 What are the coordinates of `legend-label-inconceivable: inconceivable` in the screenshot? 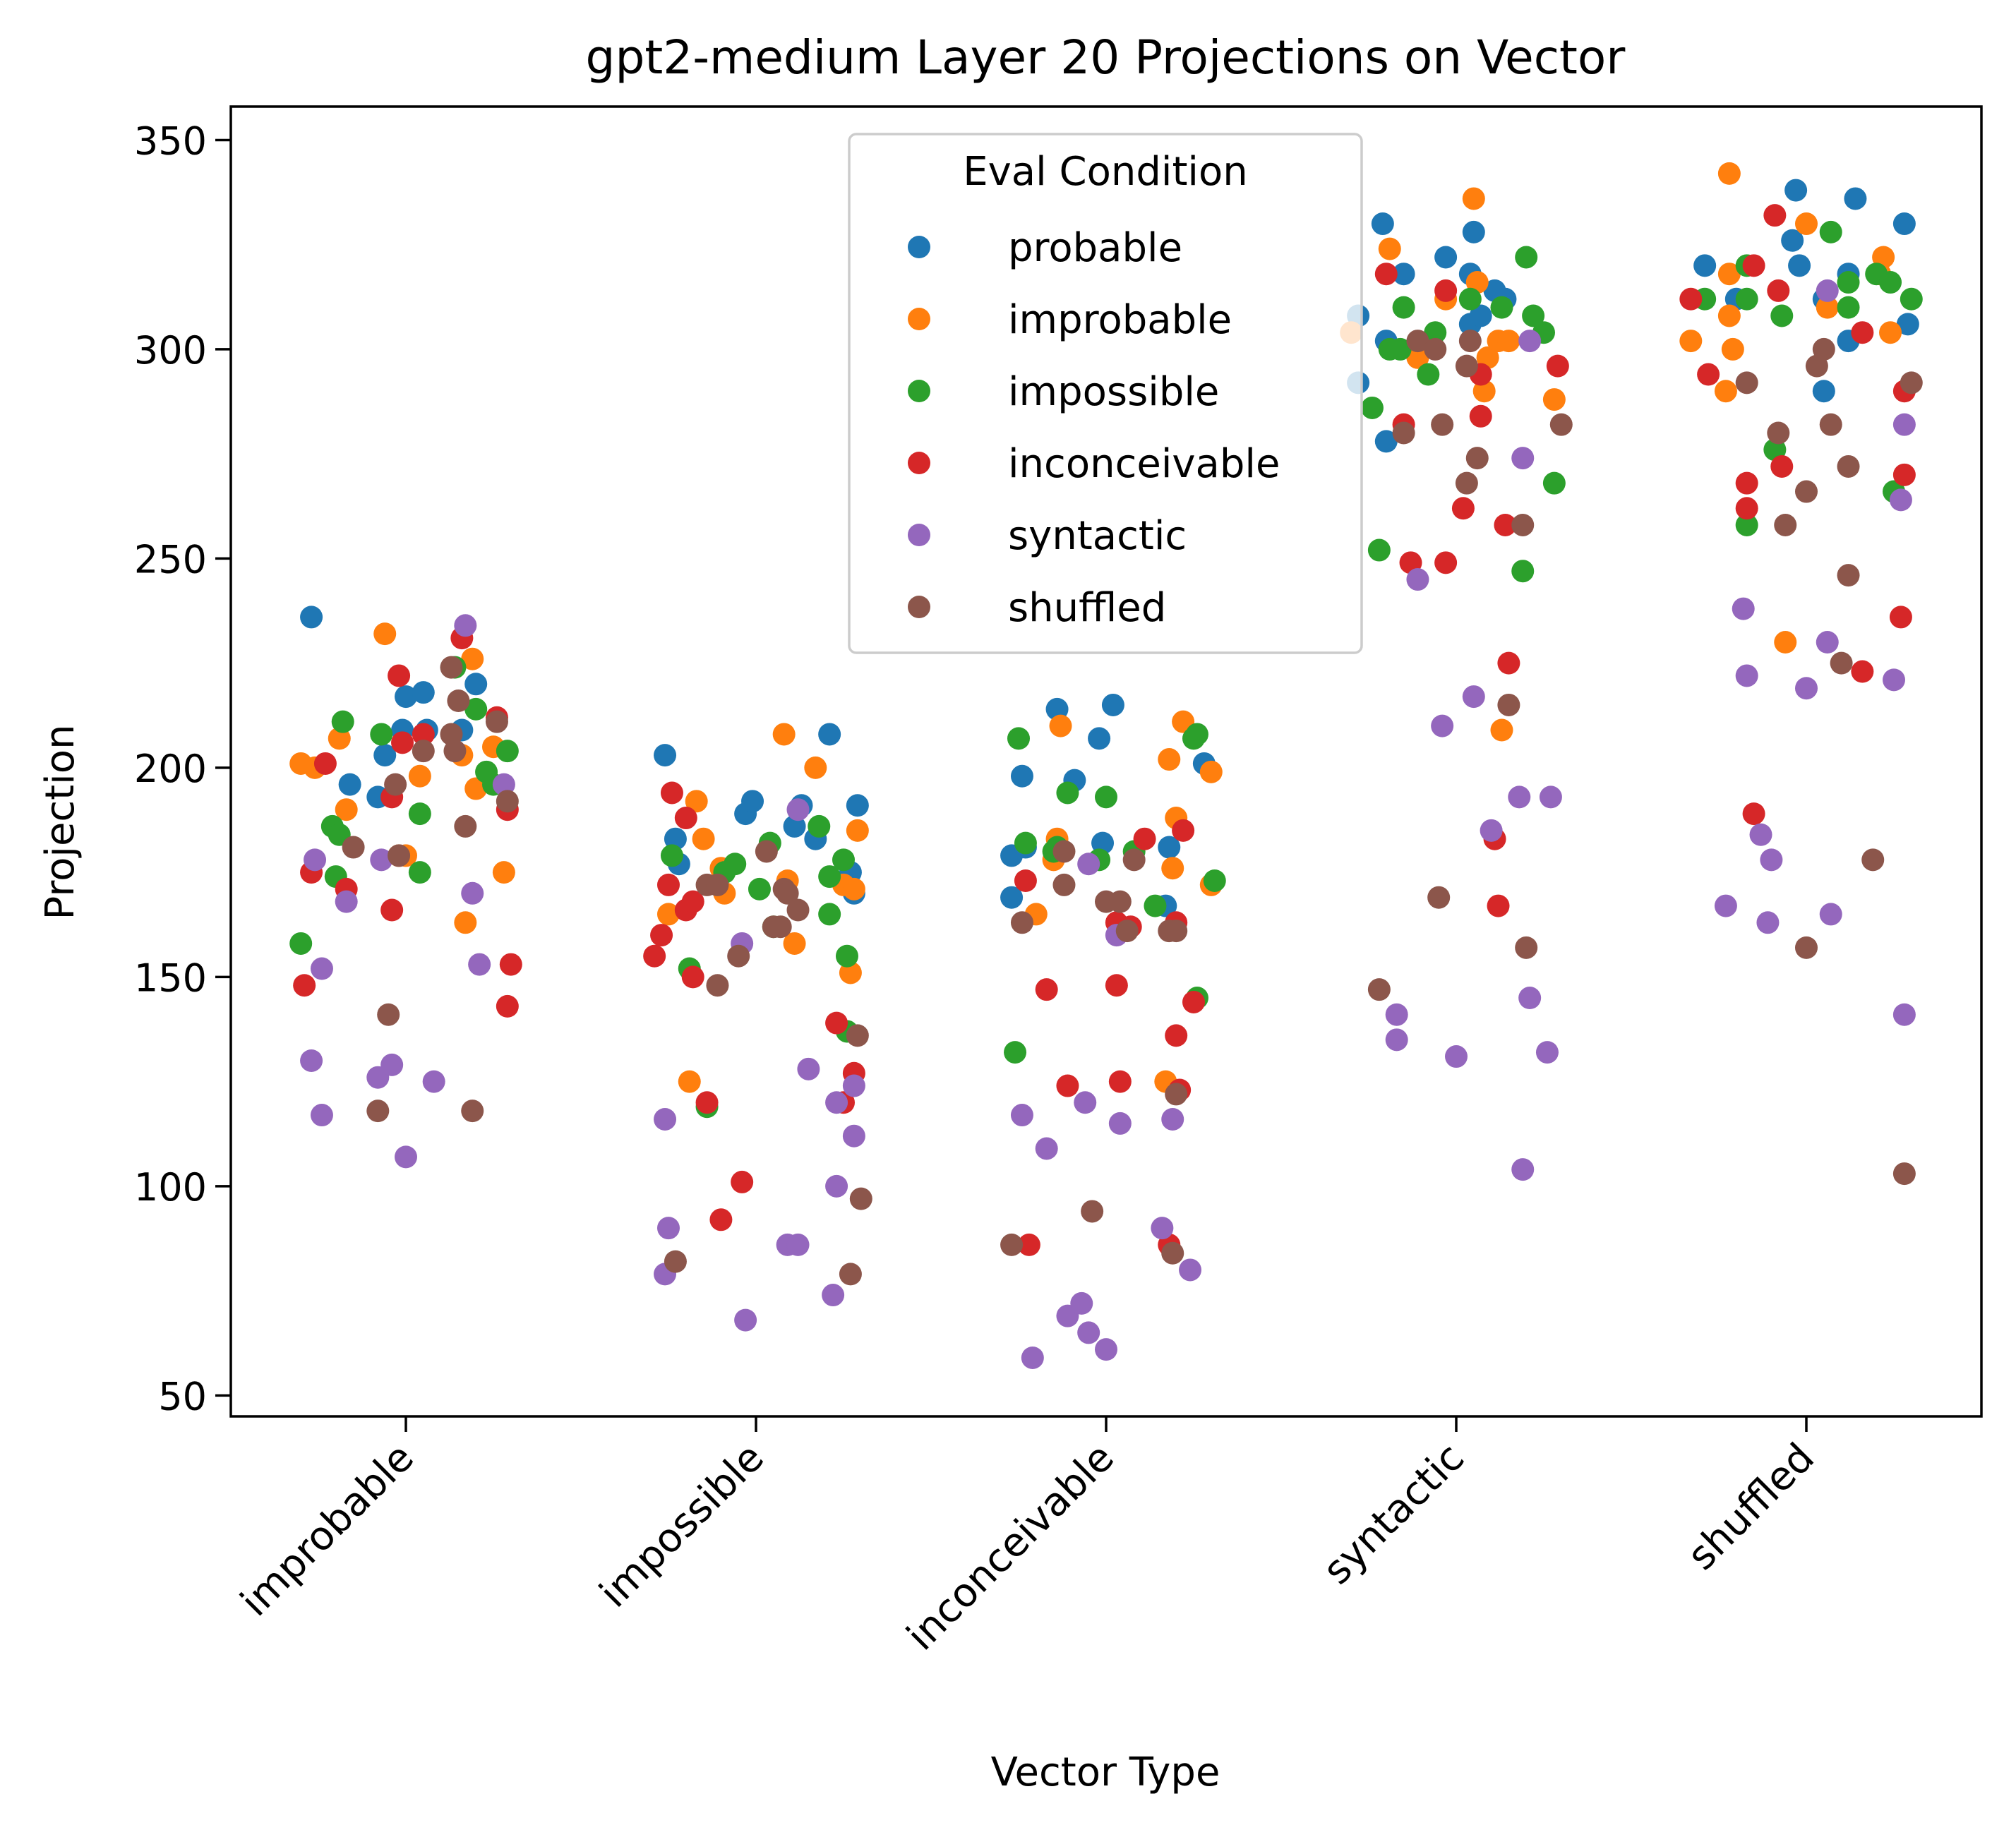 It's located at (1144, 464).